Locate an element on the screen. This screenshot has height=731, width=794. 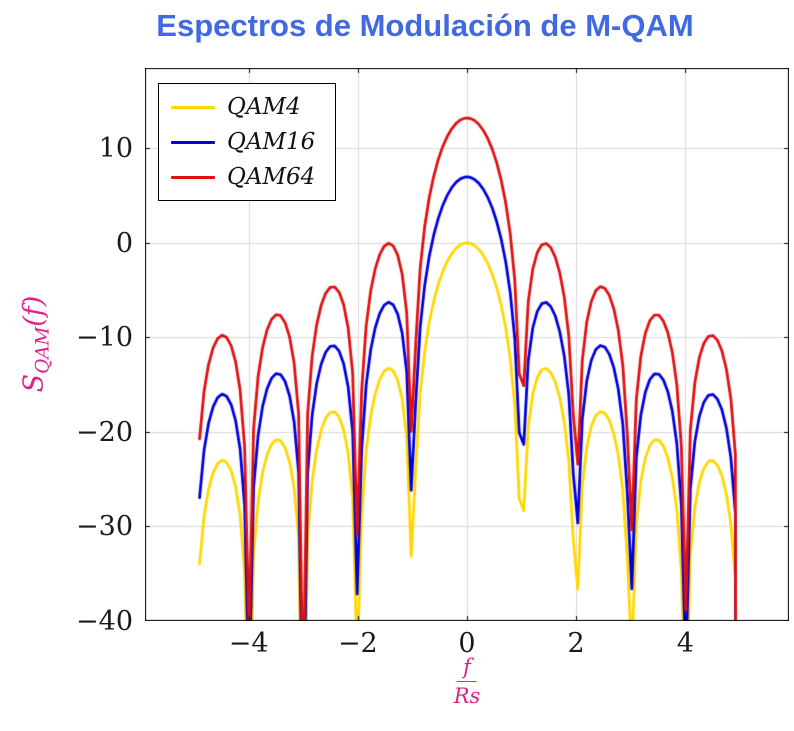
x-tick-label: 4 is located at coordinates (685, 643).